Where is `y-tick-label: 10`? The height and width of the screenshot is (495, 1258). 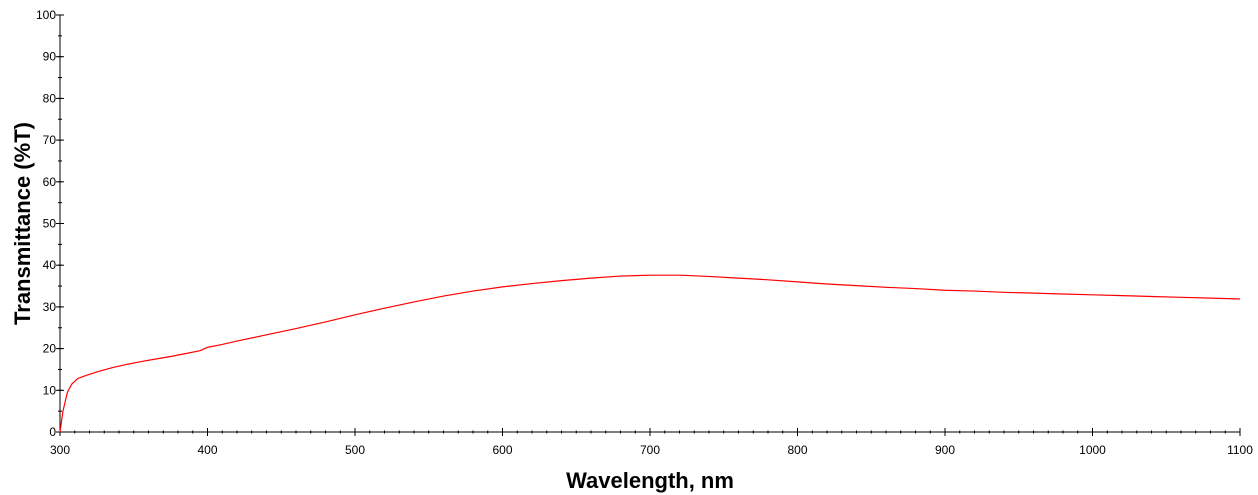 y-tick-label: 10 is located at coordinates (50, 390).